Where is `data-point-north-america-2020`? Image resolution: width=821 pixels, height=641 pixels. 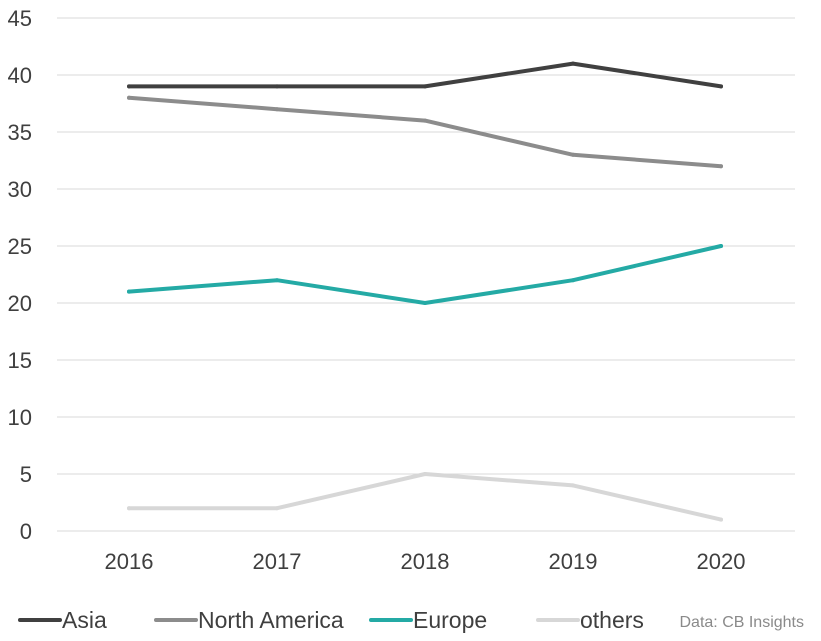 data-point-north-america-2020 is located at coordinates (721, 166).